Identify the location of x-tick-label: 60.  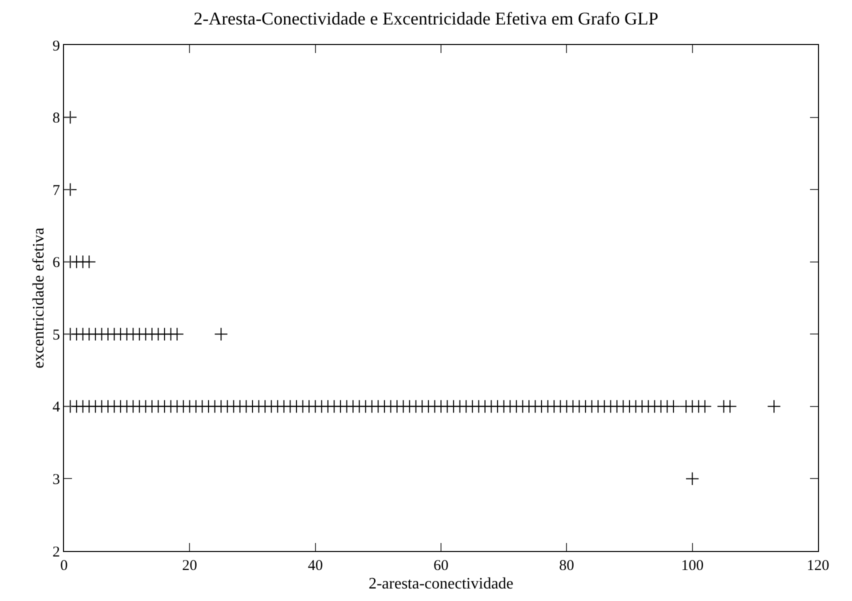
(441, 566).